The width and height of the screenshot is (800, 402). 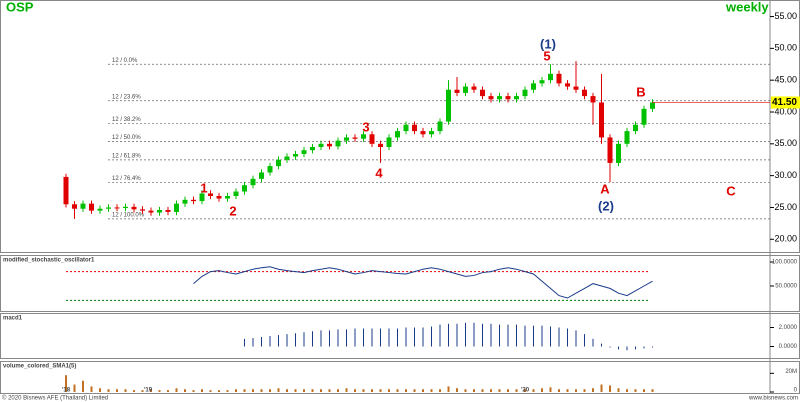 What do you see at coordinates (785, 16) in the screenshot?
I see `y-tick-label: 55.00` at bounding box center [785, 16].